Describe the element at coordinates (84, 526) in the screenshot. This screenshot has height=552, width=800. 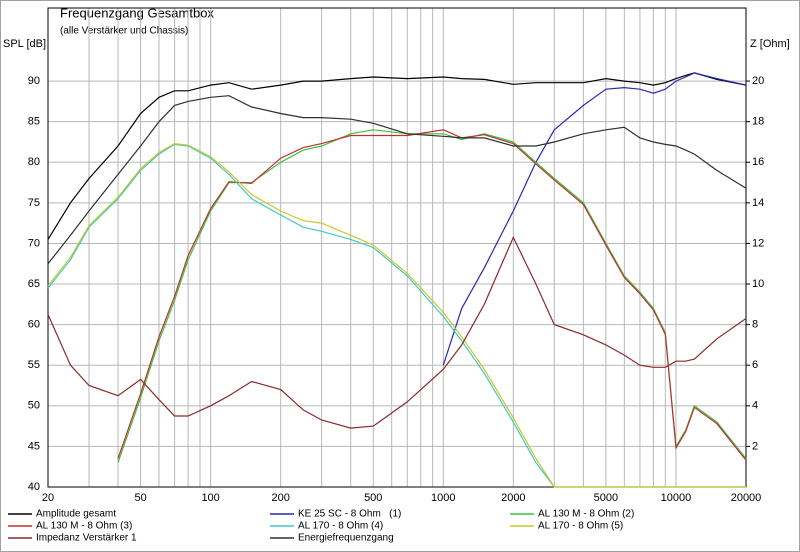
I see `legend-label: AL 130 M - 8 Ohm (3)` at that location.